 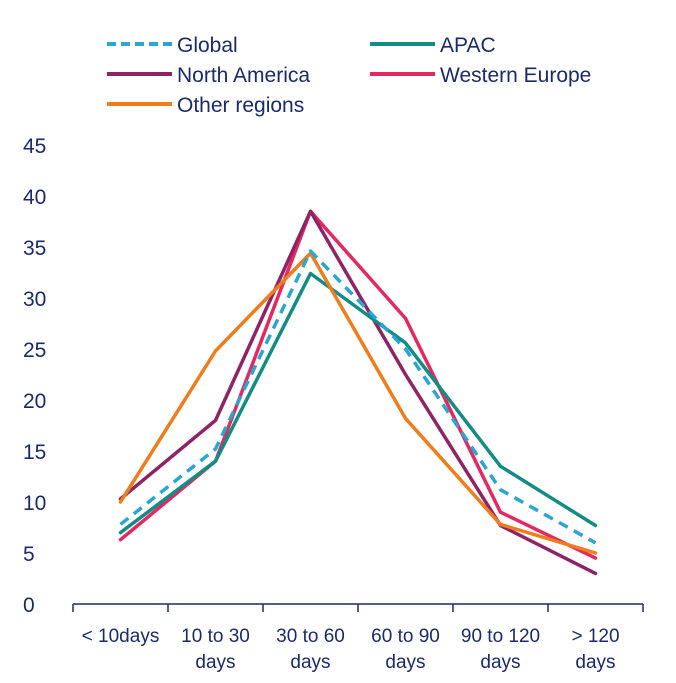 I want to click on y-tick-label: 5, so click(x=29, y=554).